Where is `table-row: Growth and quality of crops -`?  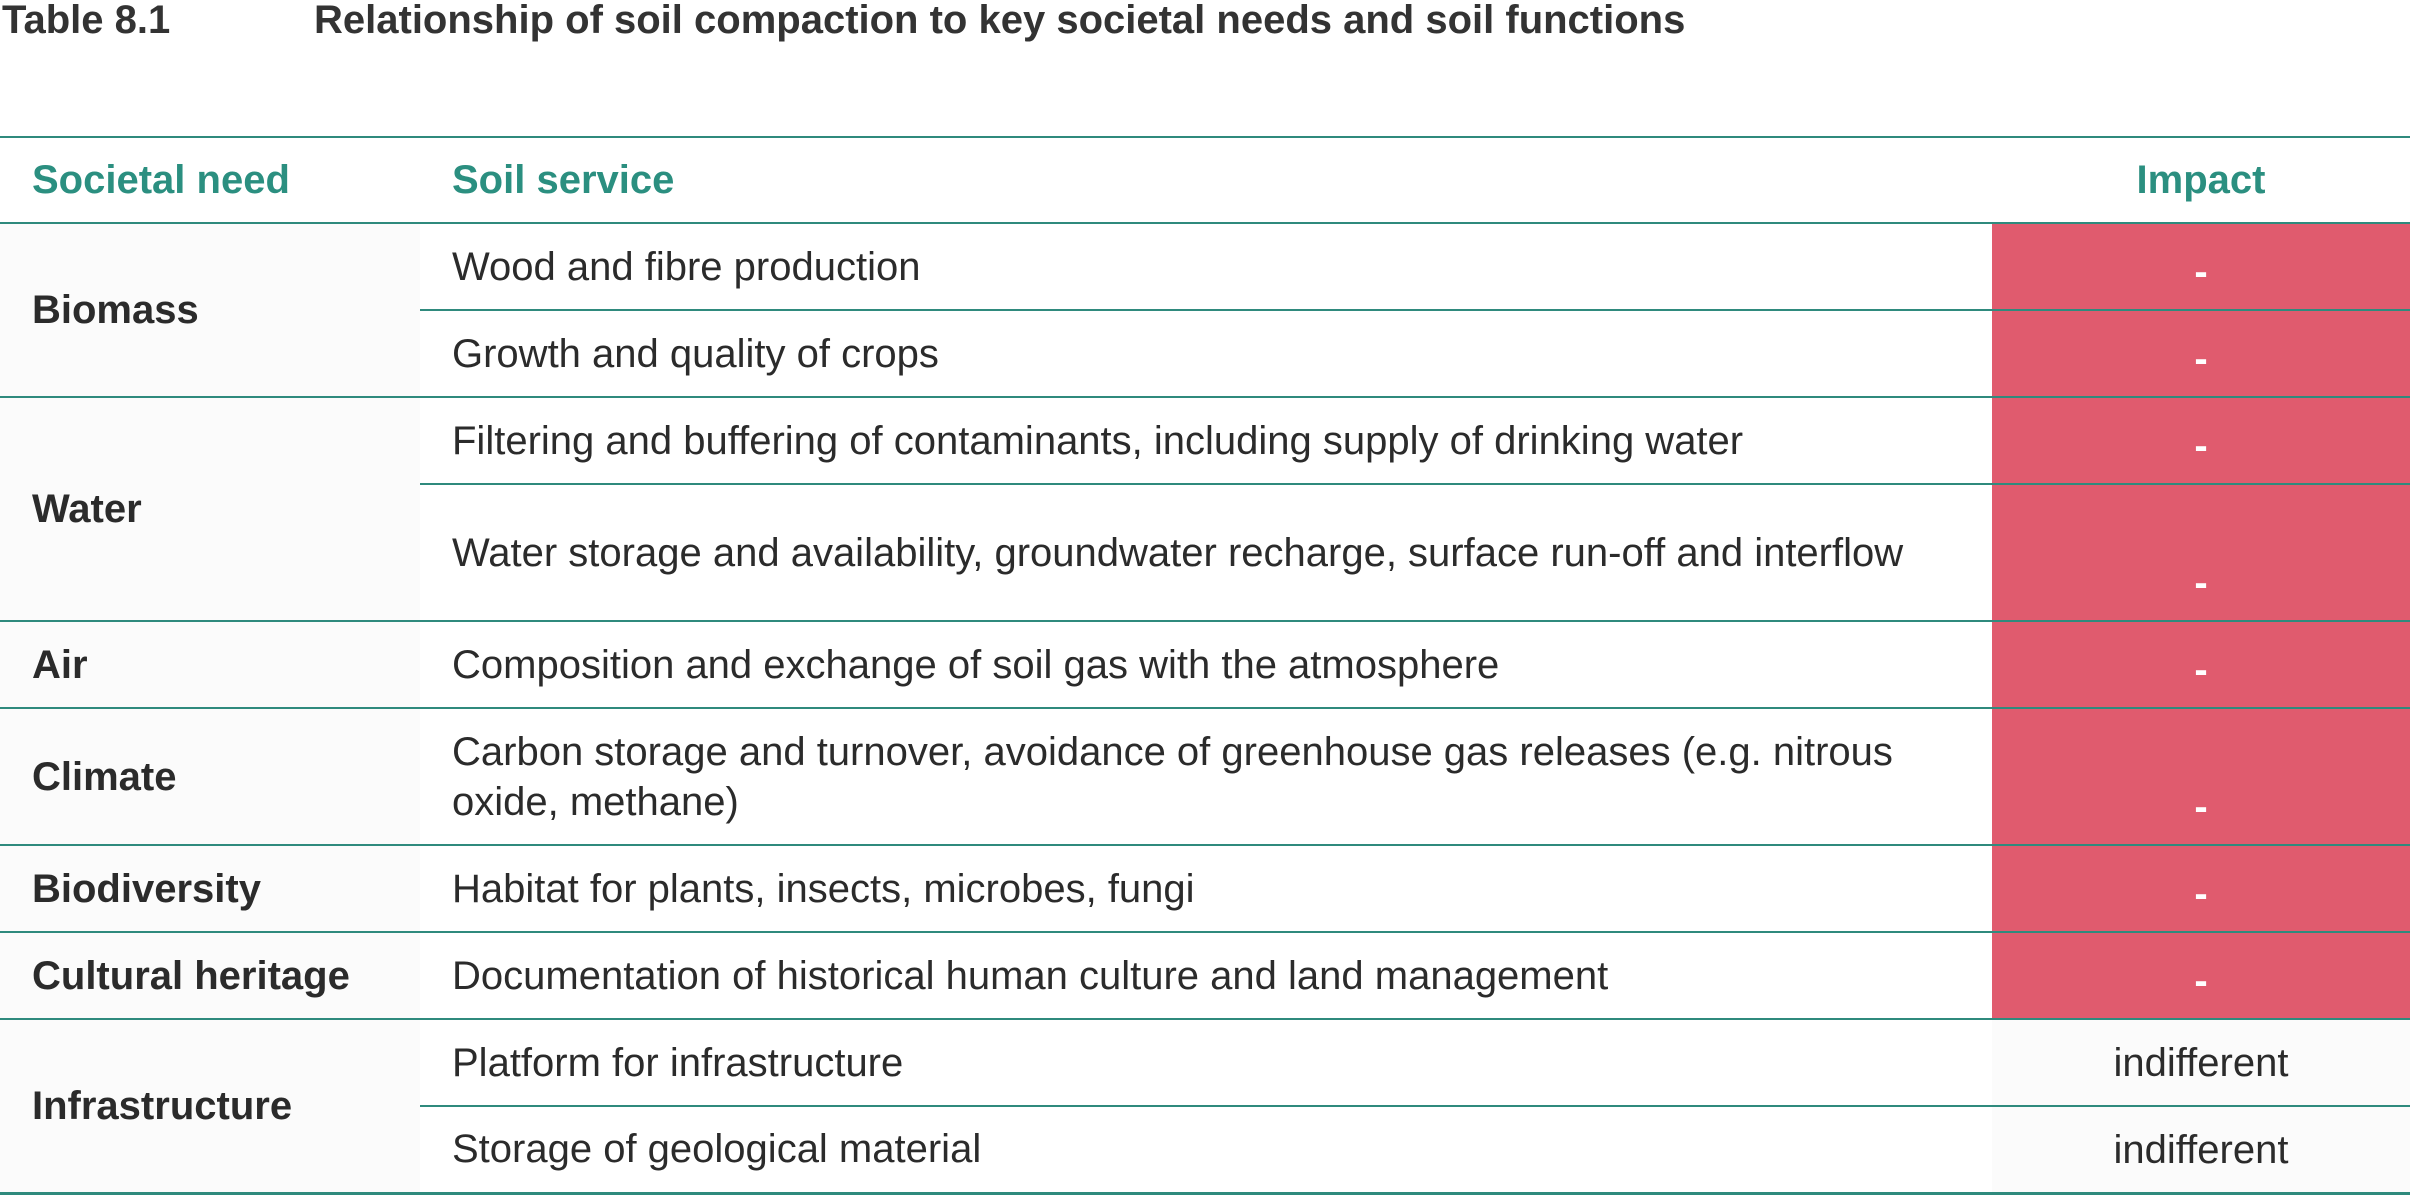
table-row: Growth and quality of crops - is located at coordinates (1205, 354).